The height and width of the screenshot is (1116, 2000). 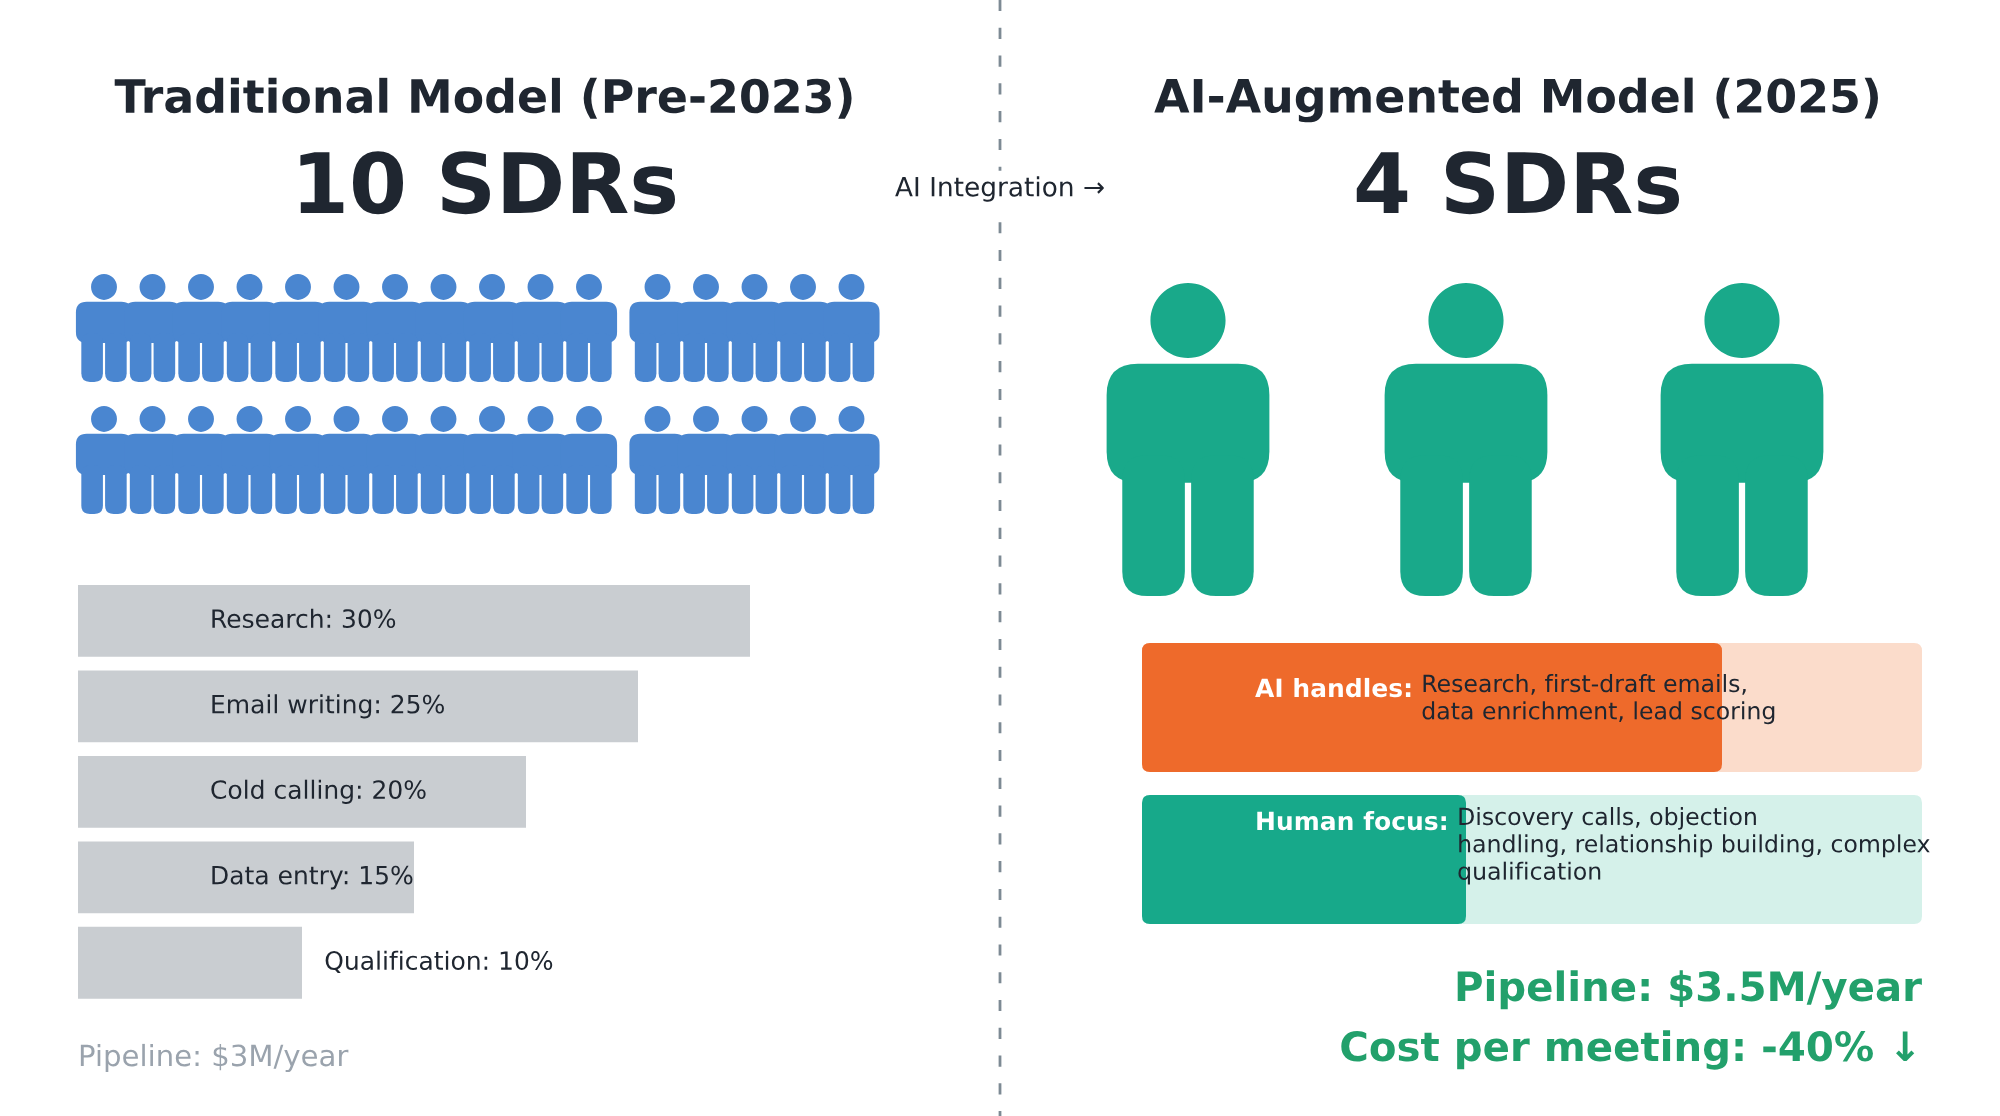 What do you see at coordinates (488, 183) in the screenshot?
I see `chart-subtitle: 10 SDRs` at bounding box center [488, 183].